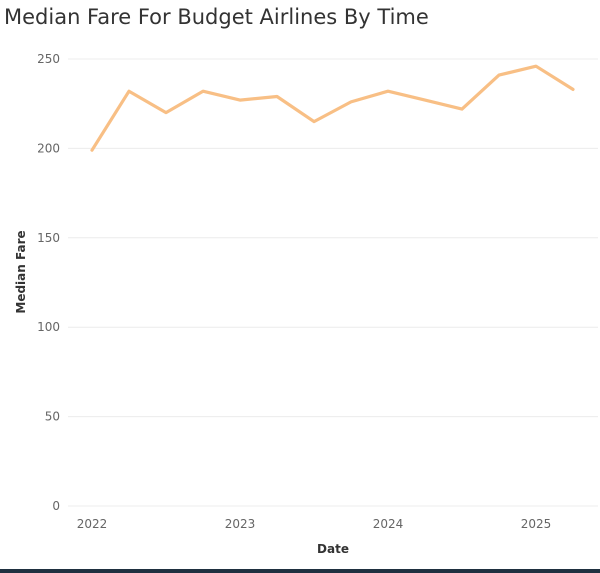  Describe the element at coordinates (216, 17) in the screenshot. I see `chart-title: Median Fare For Budget Airlines By Time` at that location.